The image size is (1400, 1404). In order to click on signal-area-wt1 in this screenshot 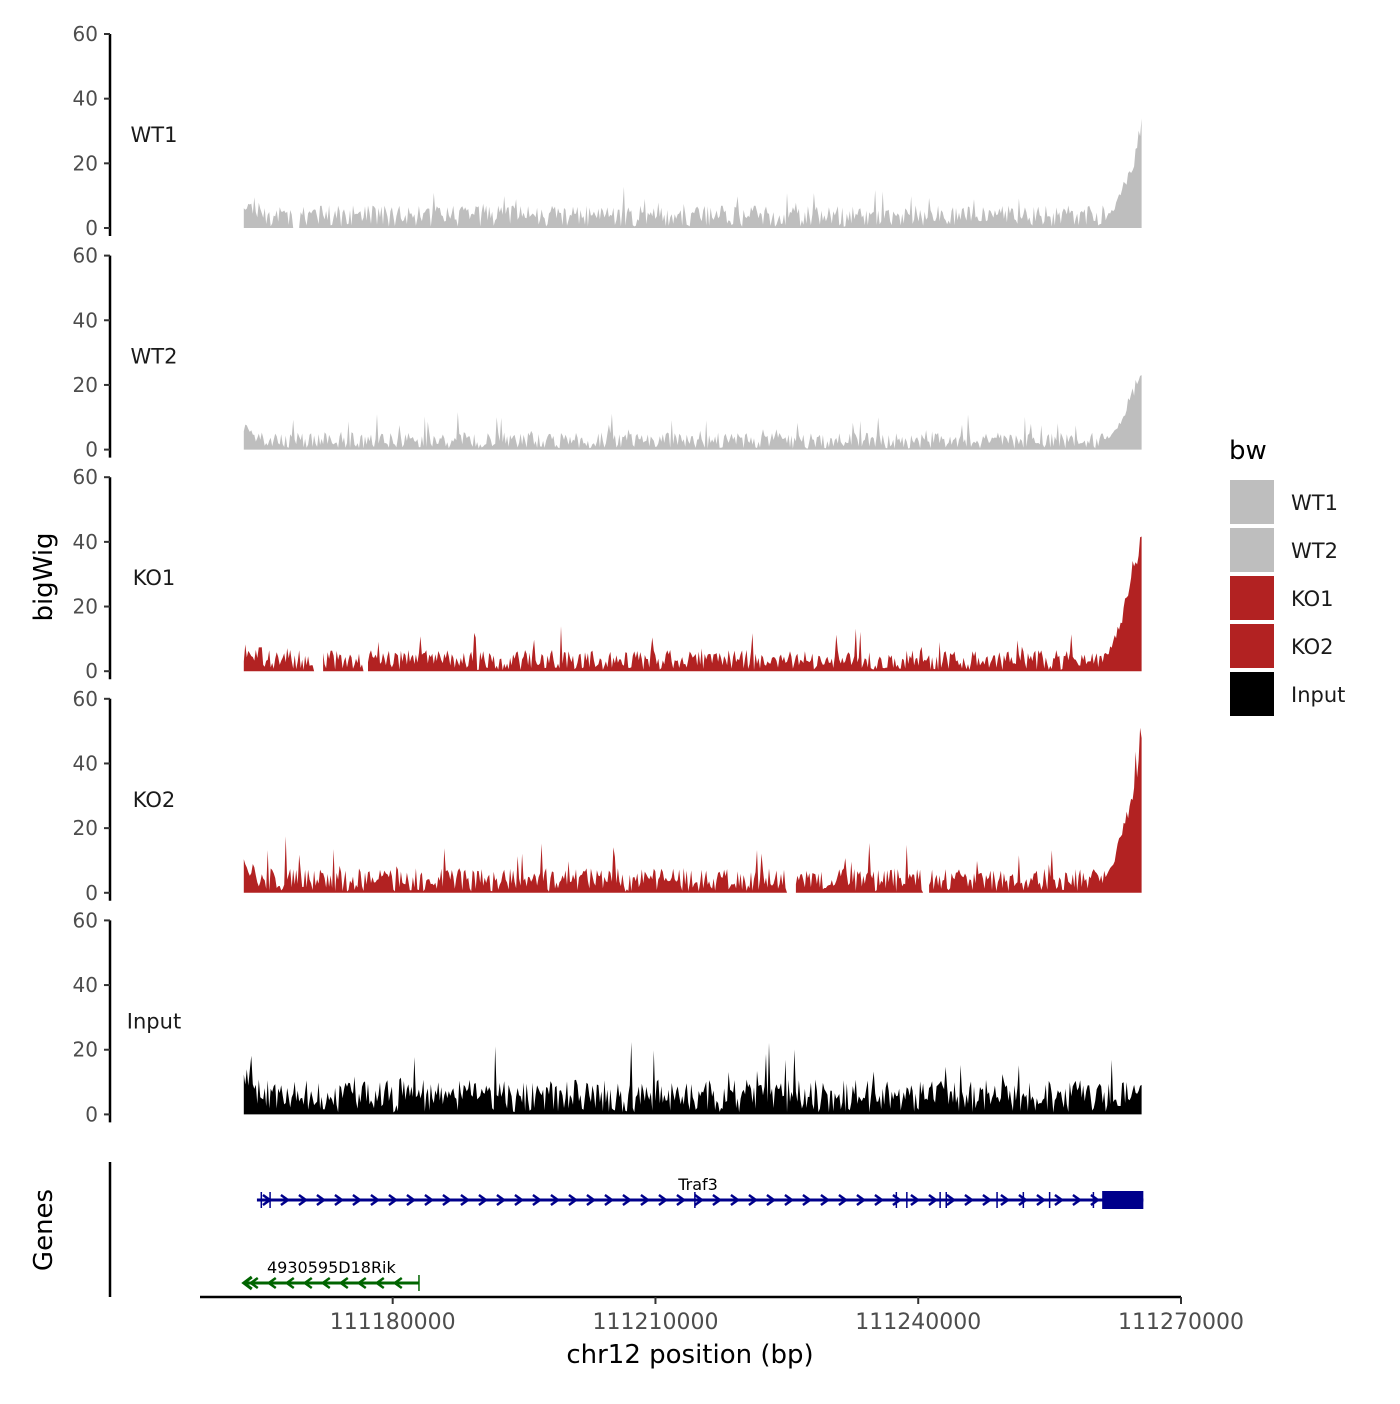, I will do `click(692, 173)`.